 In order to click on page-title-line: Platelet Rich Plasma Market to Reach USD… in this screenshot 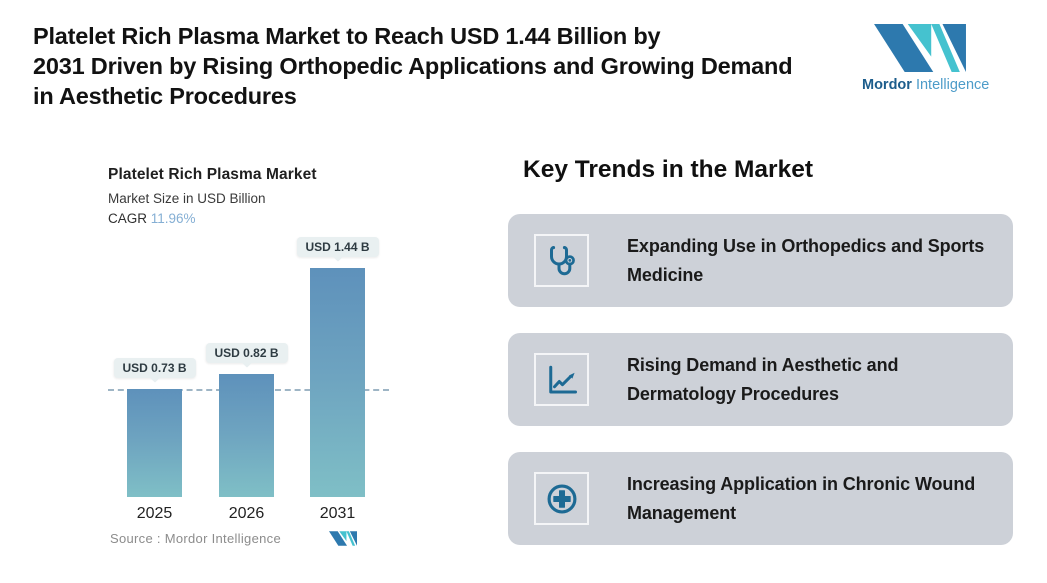, I will do `click(347, 36)`.